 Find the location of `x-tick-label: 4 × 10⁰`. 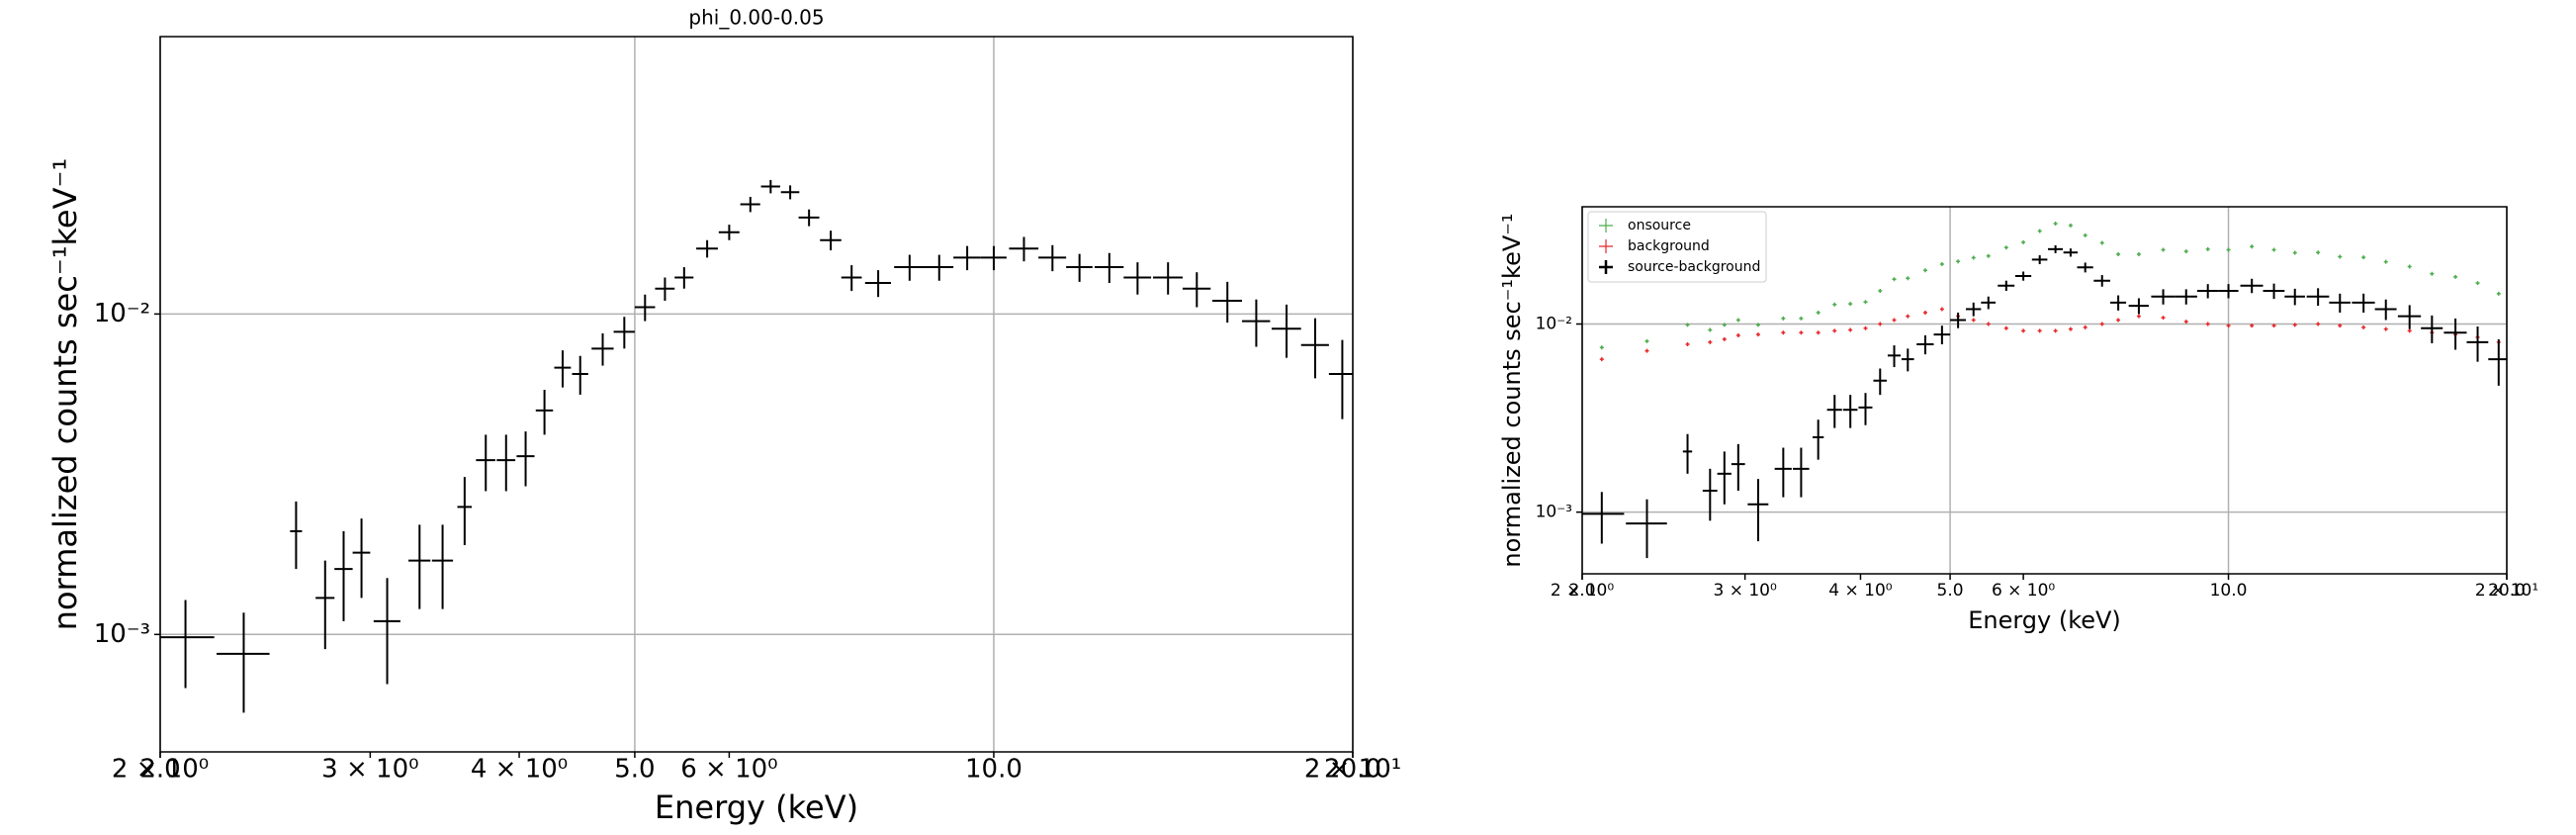

x-tick-label: 4 × 10⁰ is located at coordinates (1860, 591).